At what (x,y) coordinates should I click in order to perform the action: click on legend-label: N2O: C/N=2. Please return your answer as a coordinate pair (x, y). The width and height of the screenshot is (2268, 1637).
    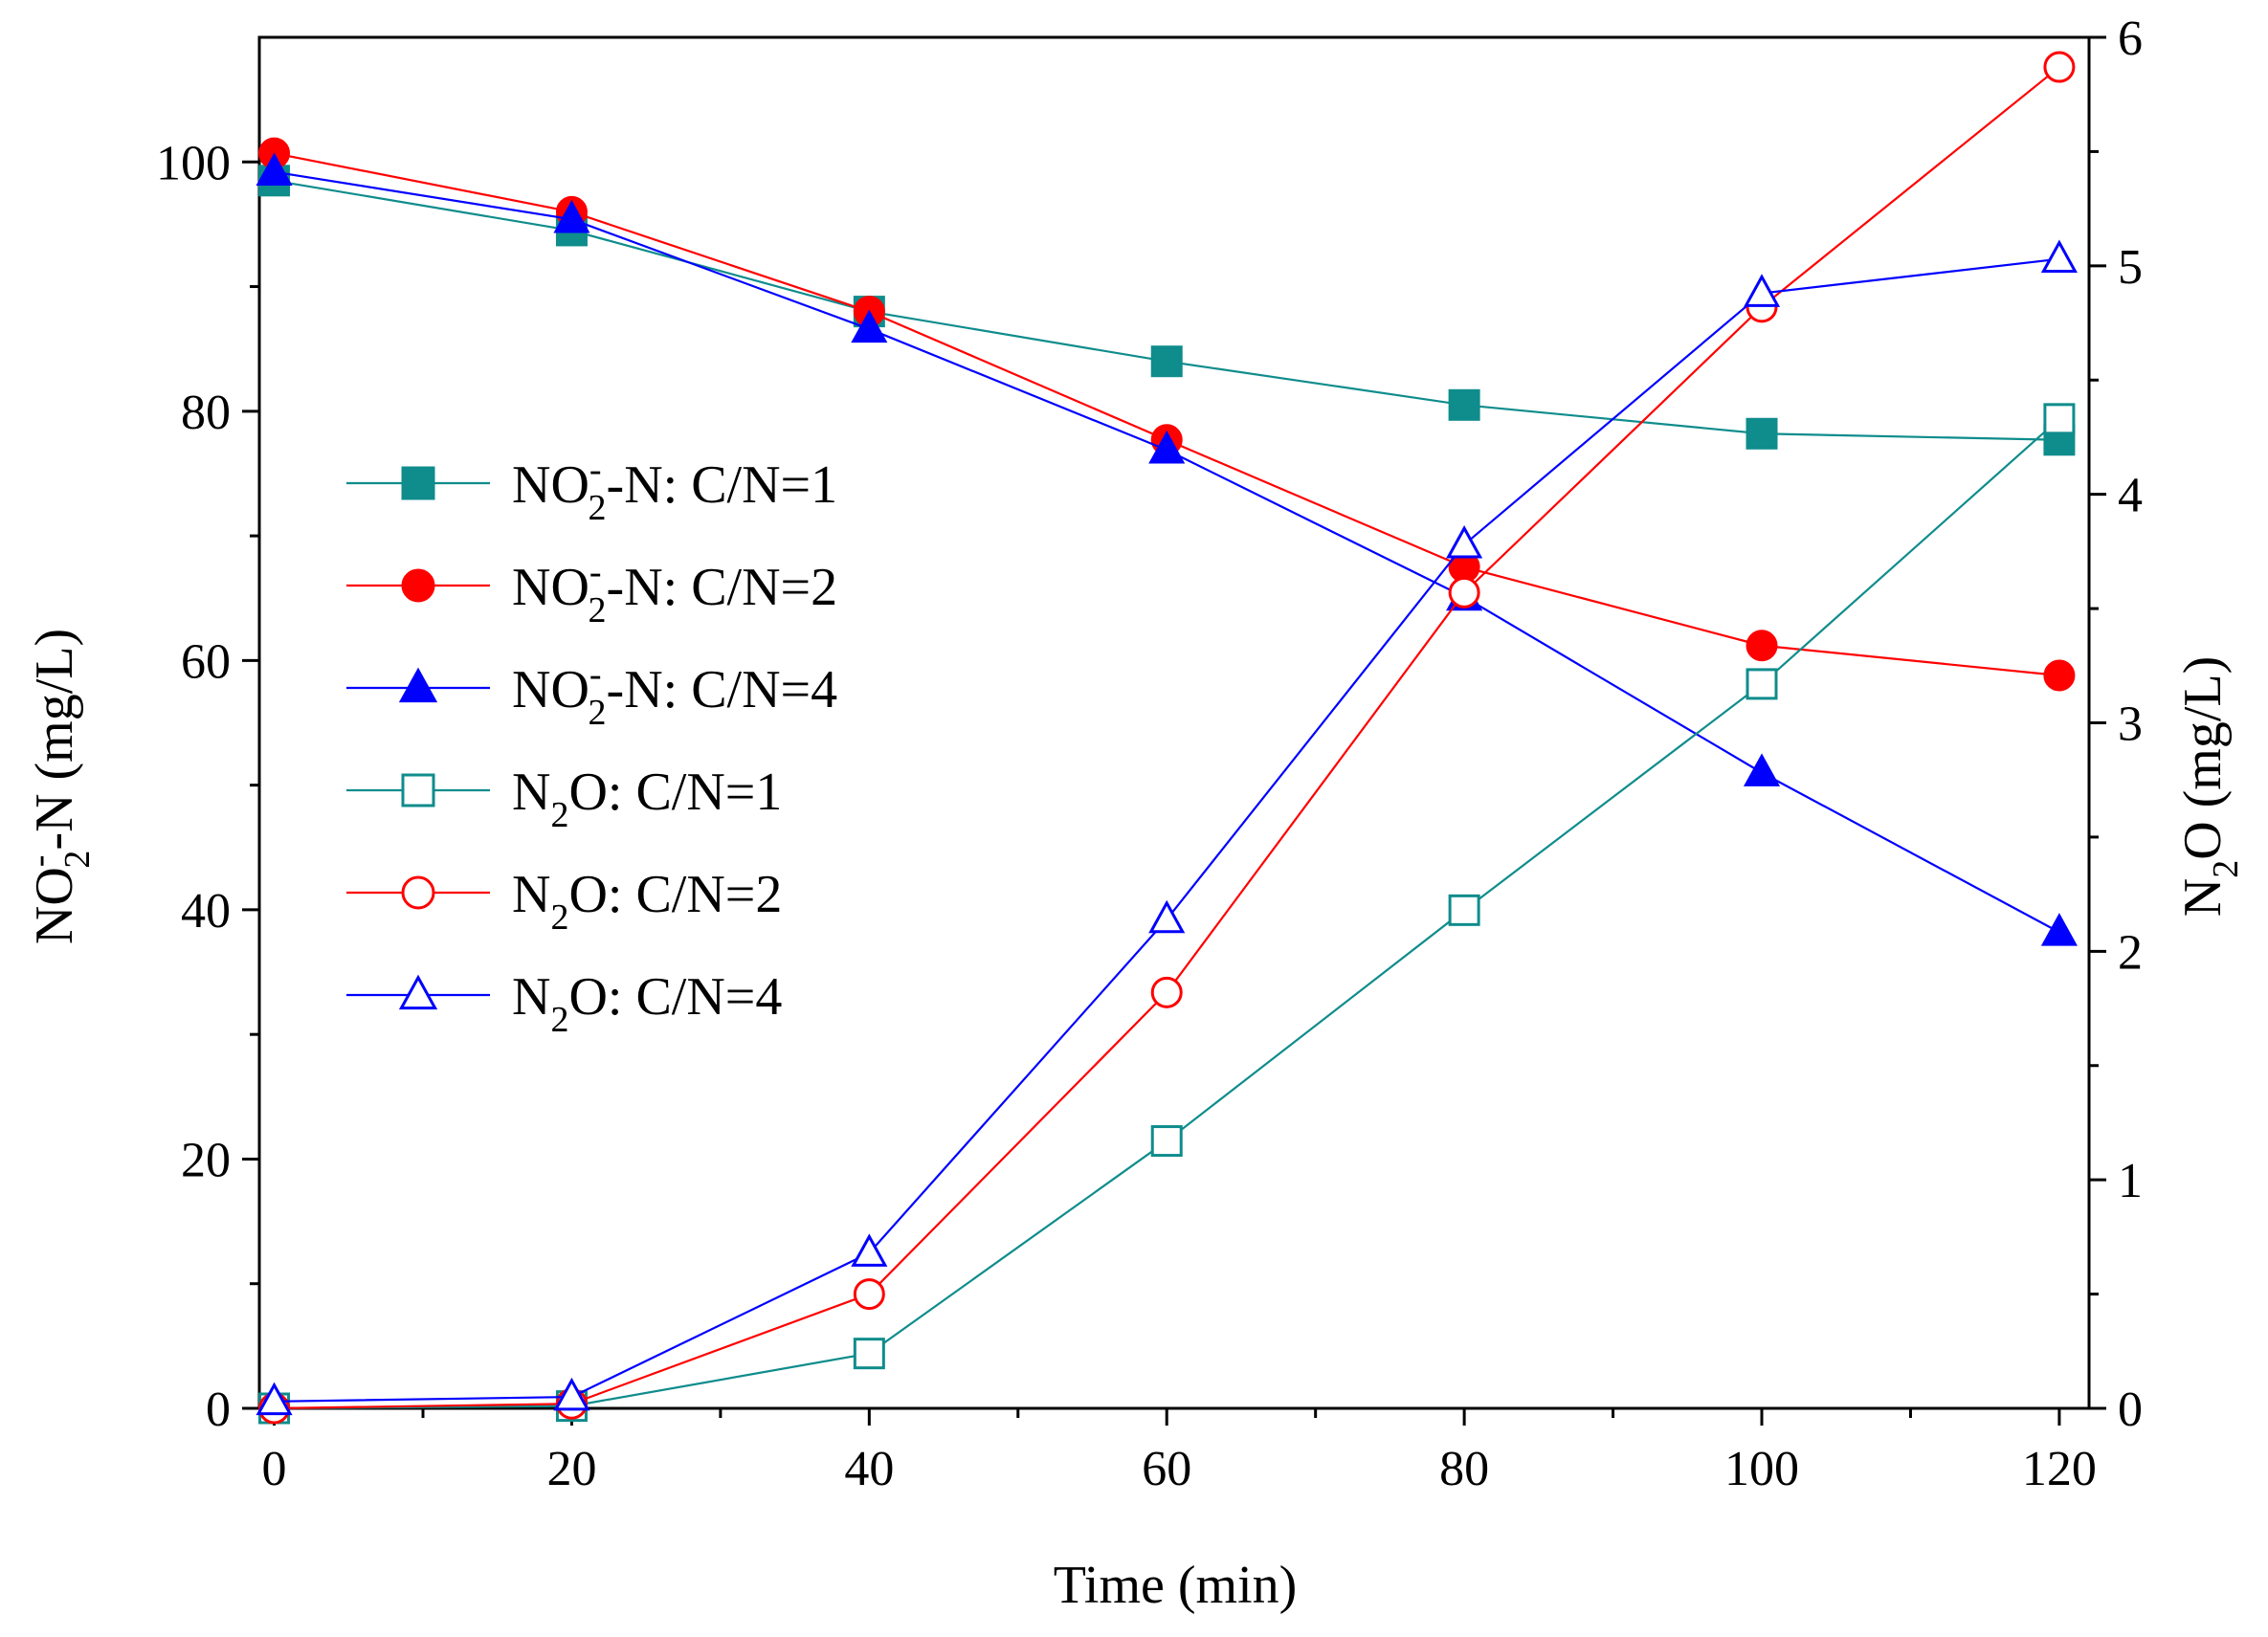
    Looking at the image, I should click on (647, 902).